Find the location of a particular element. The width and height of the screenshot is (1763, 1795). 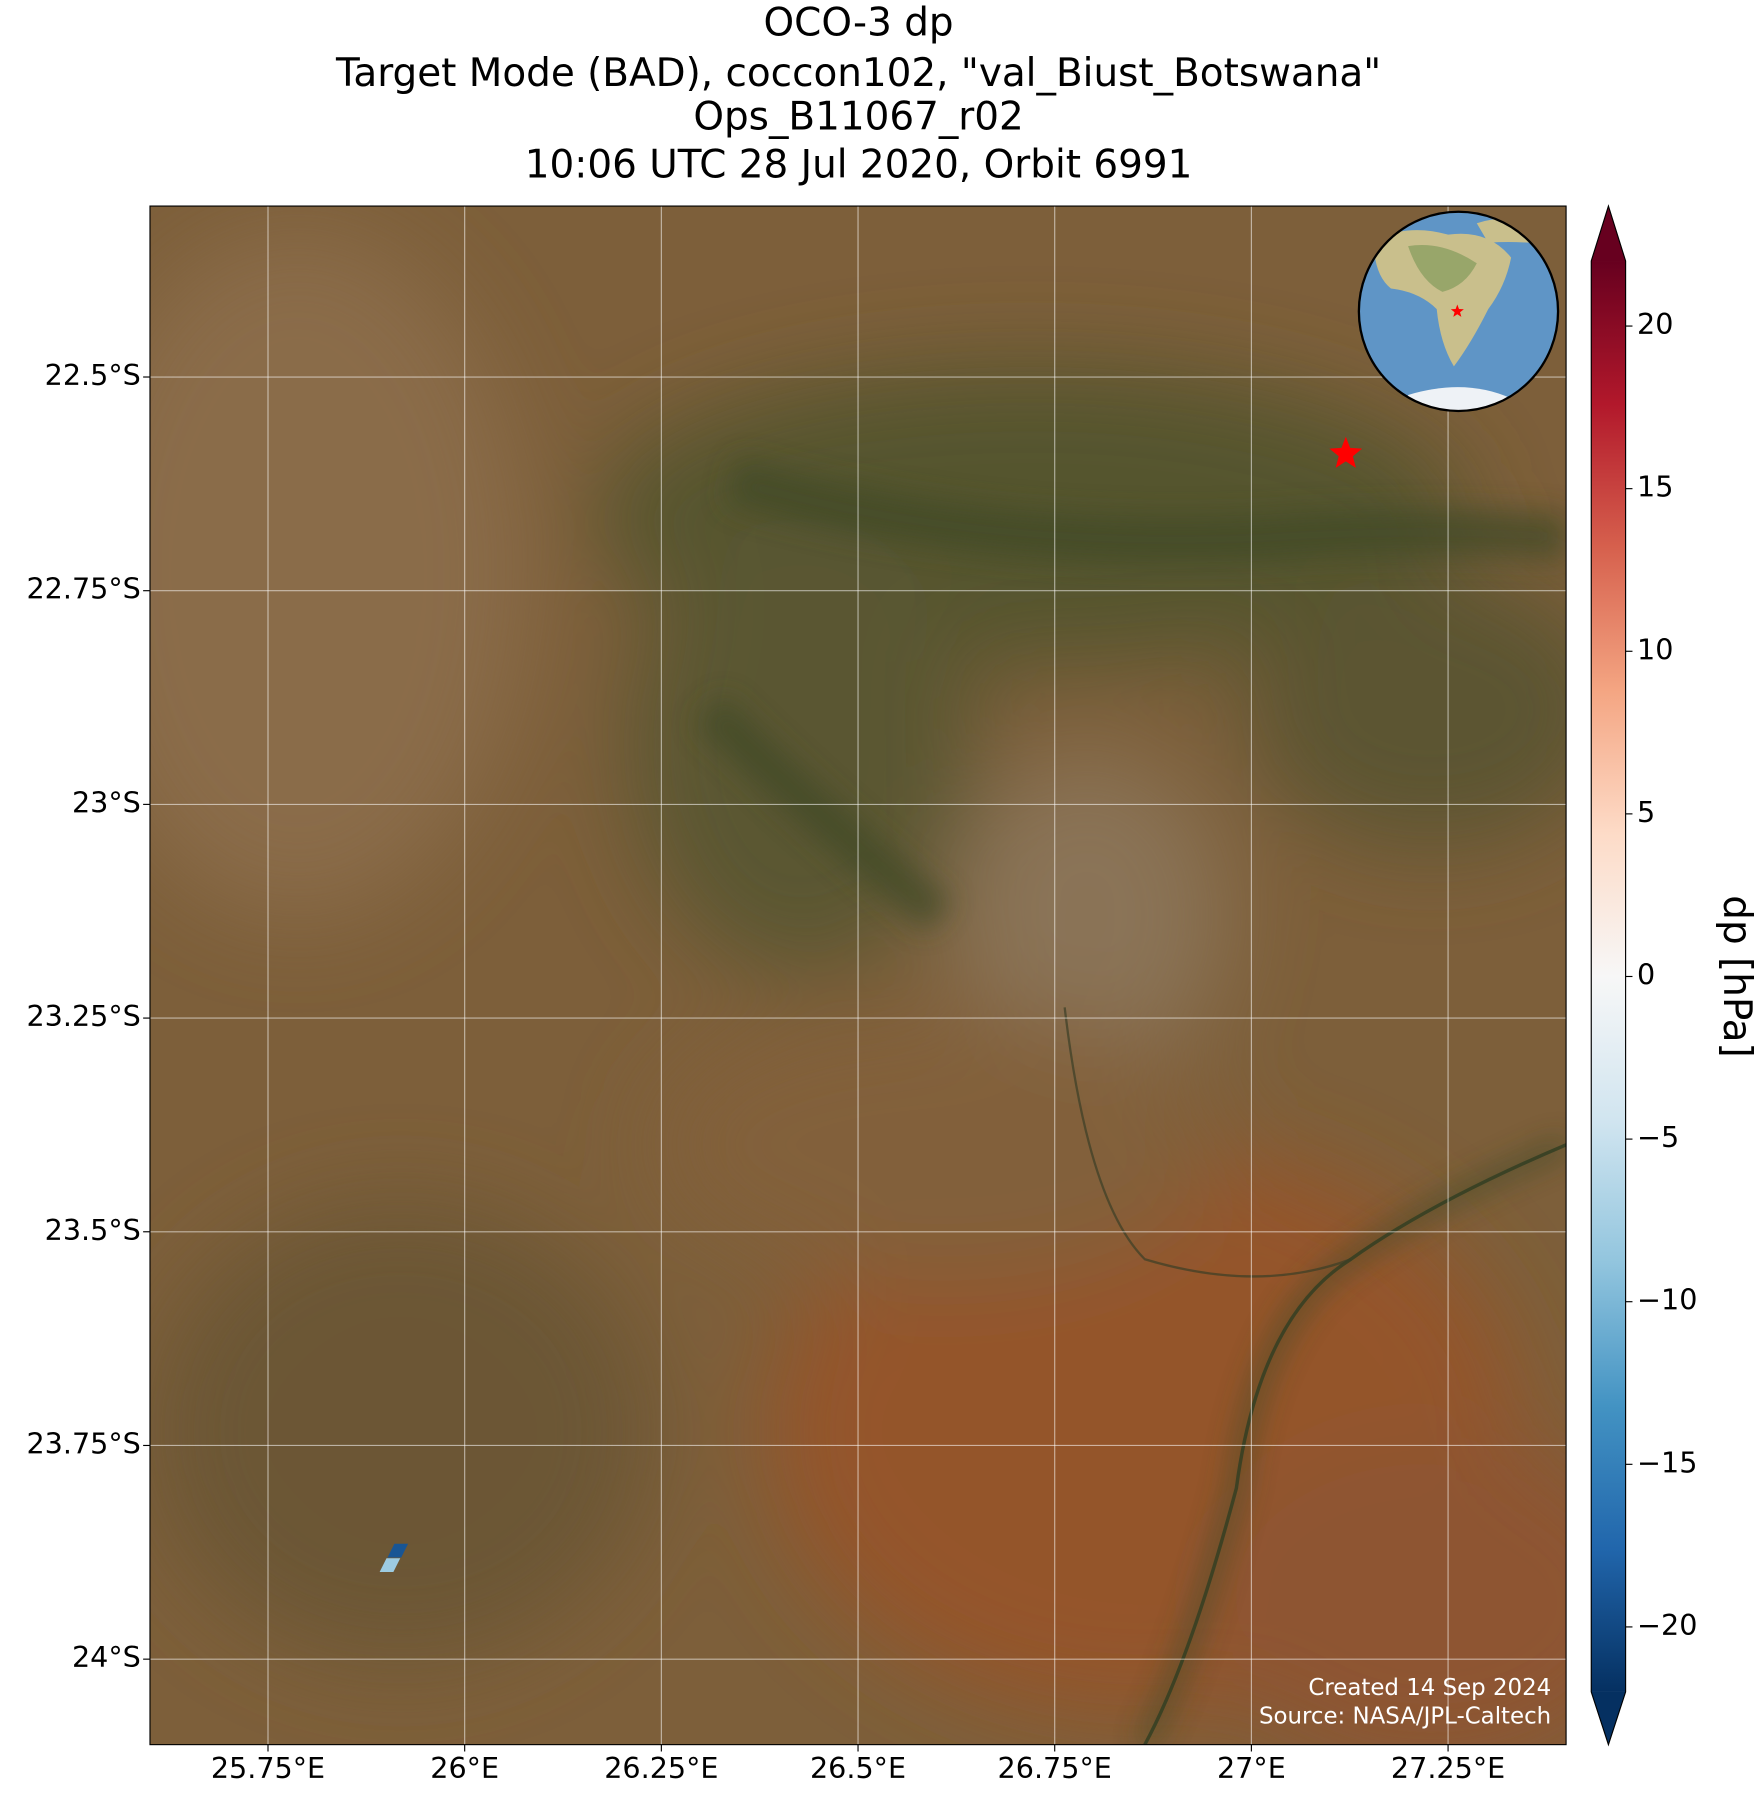

annotation: Source: NASA/JPL-Caltech is located at coordinates (1405, 1717).